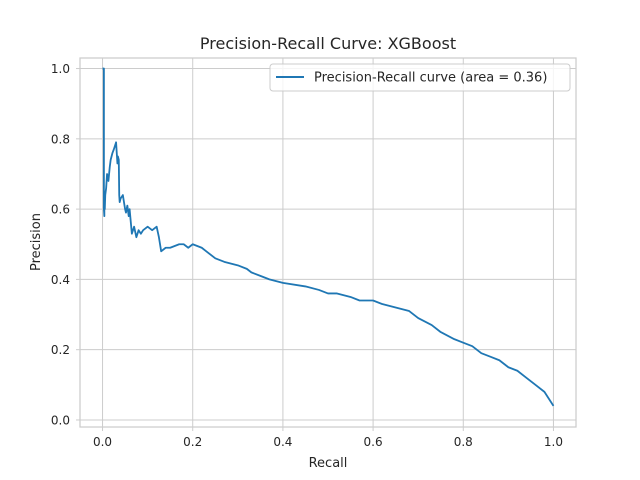 The width and height of the screenshot is (640, 480). What do you see at coordinates (60, 69) in the screenshot?
I see `y-tick-label: 1.0` at bounding box center [60, 69].